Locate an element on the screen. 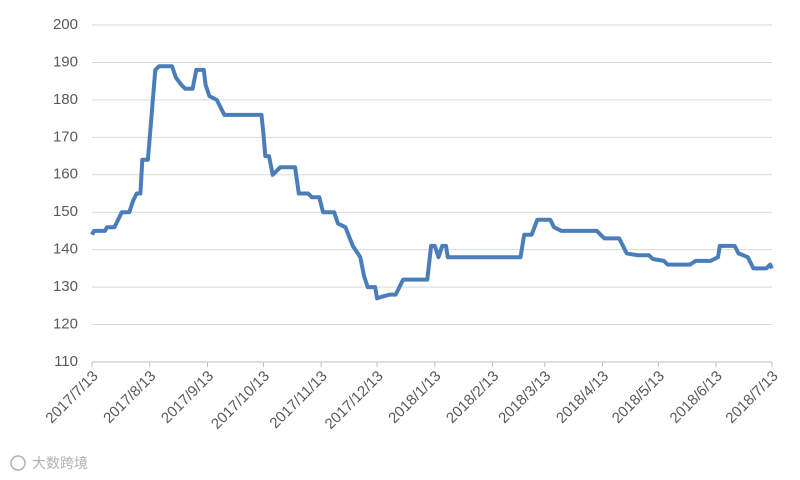 The width and height of the screenshot is (800, 480). y-tick-label: 150 is located at coordinates (65, 211).